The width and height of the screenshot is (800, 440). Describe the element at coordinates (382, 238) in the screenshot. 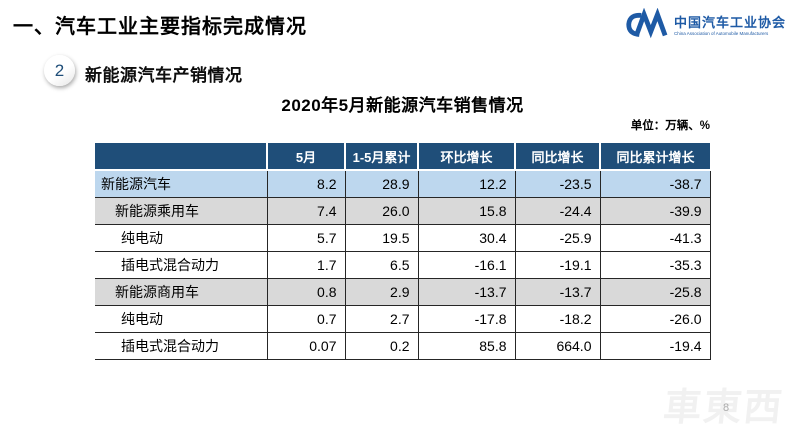

I see `cell: 19.5` at that location.